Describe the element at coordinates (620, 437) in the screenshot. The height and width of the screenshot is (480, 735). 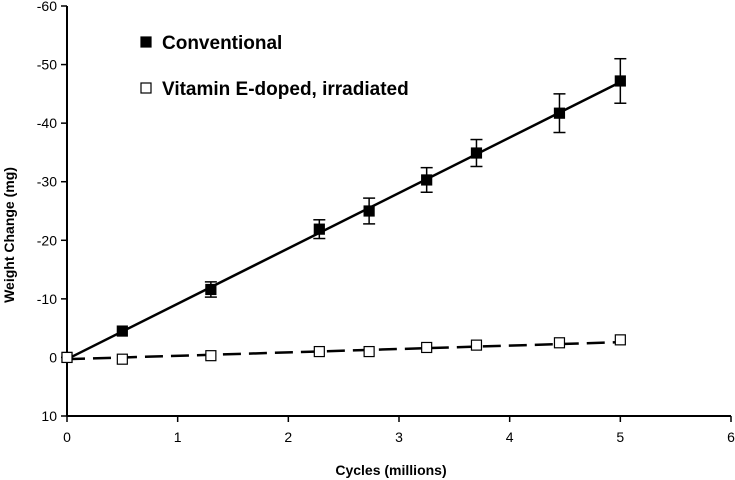
I see `x-tick-label: 5` at that location.